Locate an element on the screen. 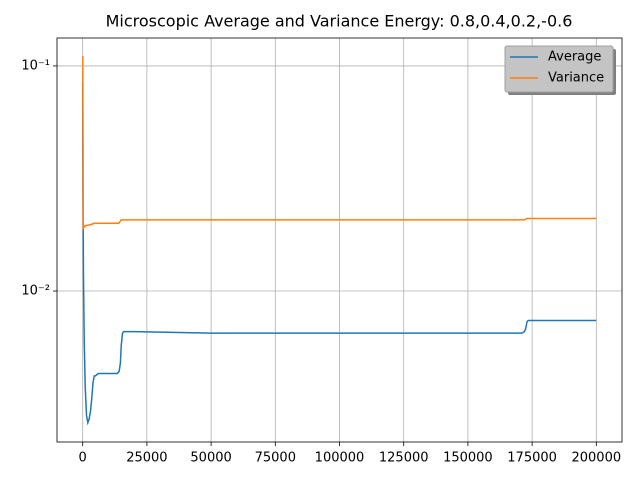  x-tick-label: 150000 is located at coordinates (468, 458).